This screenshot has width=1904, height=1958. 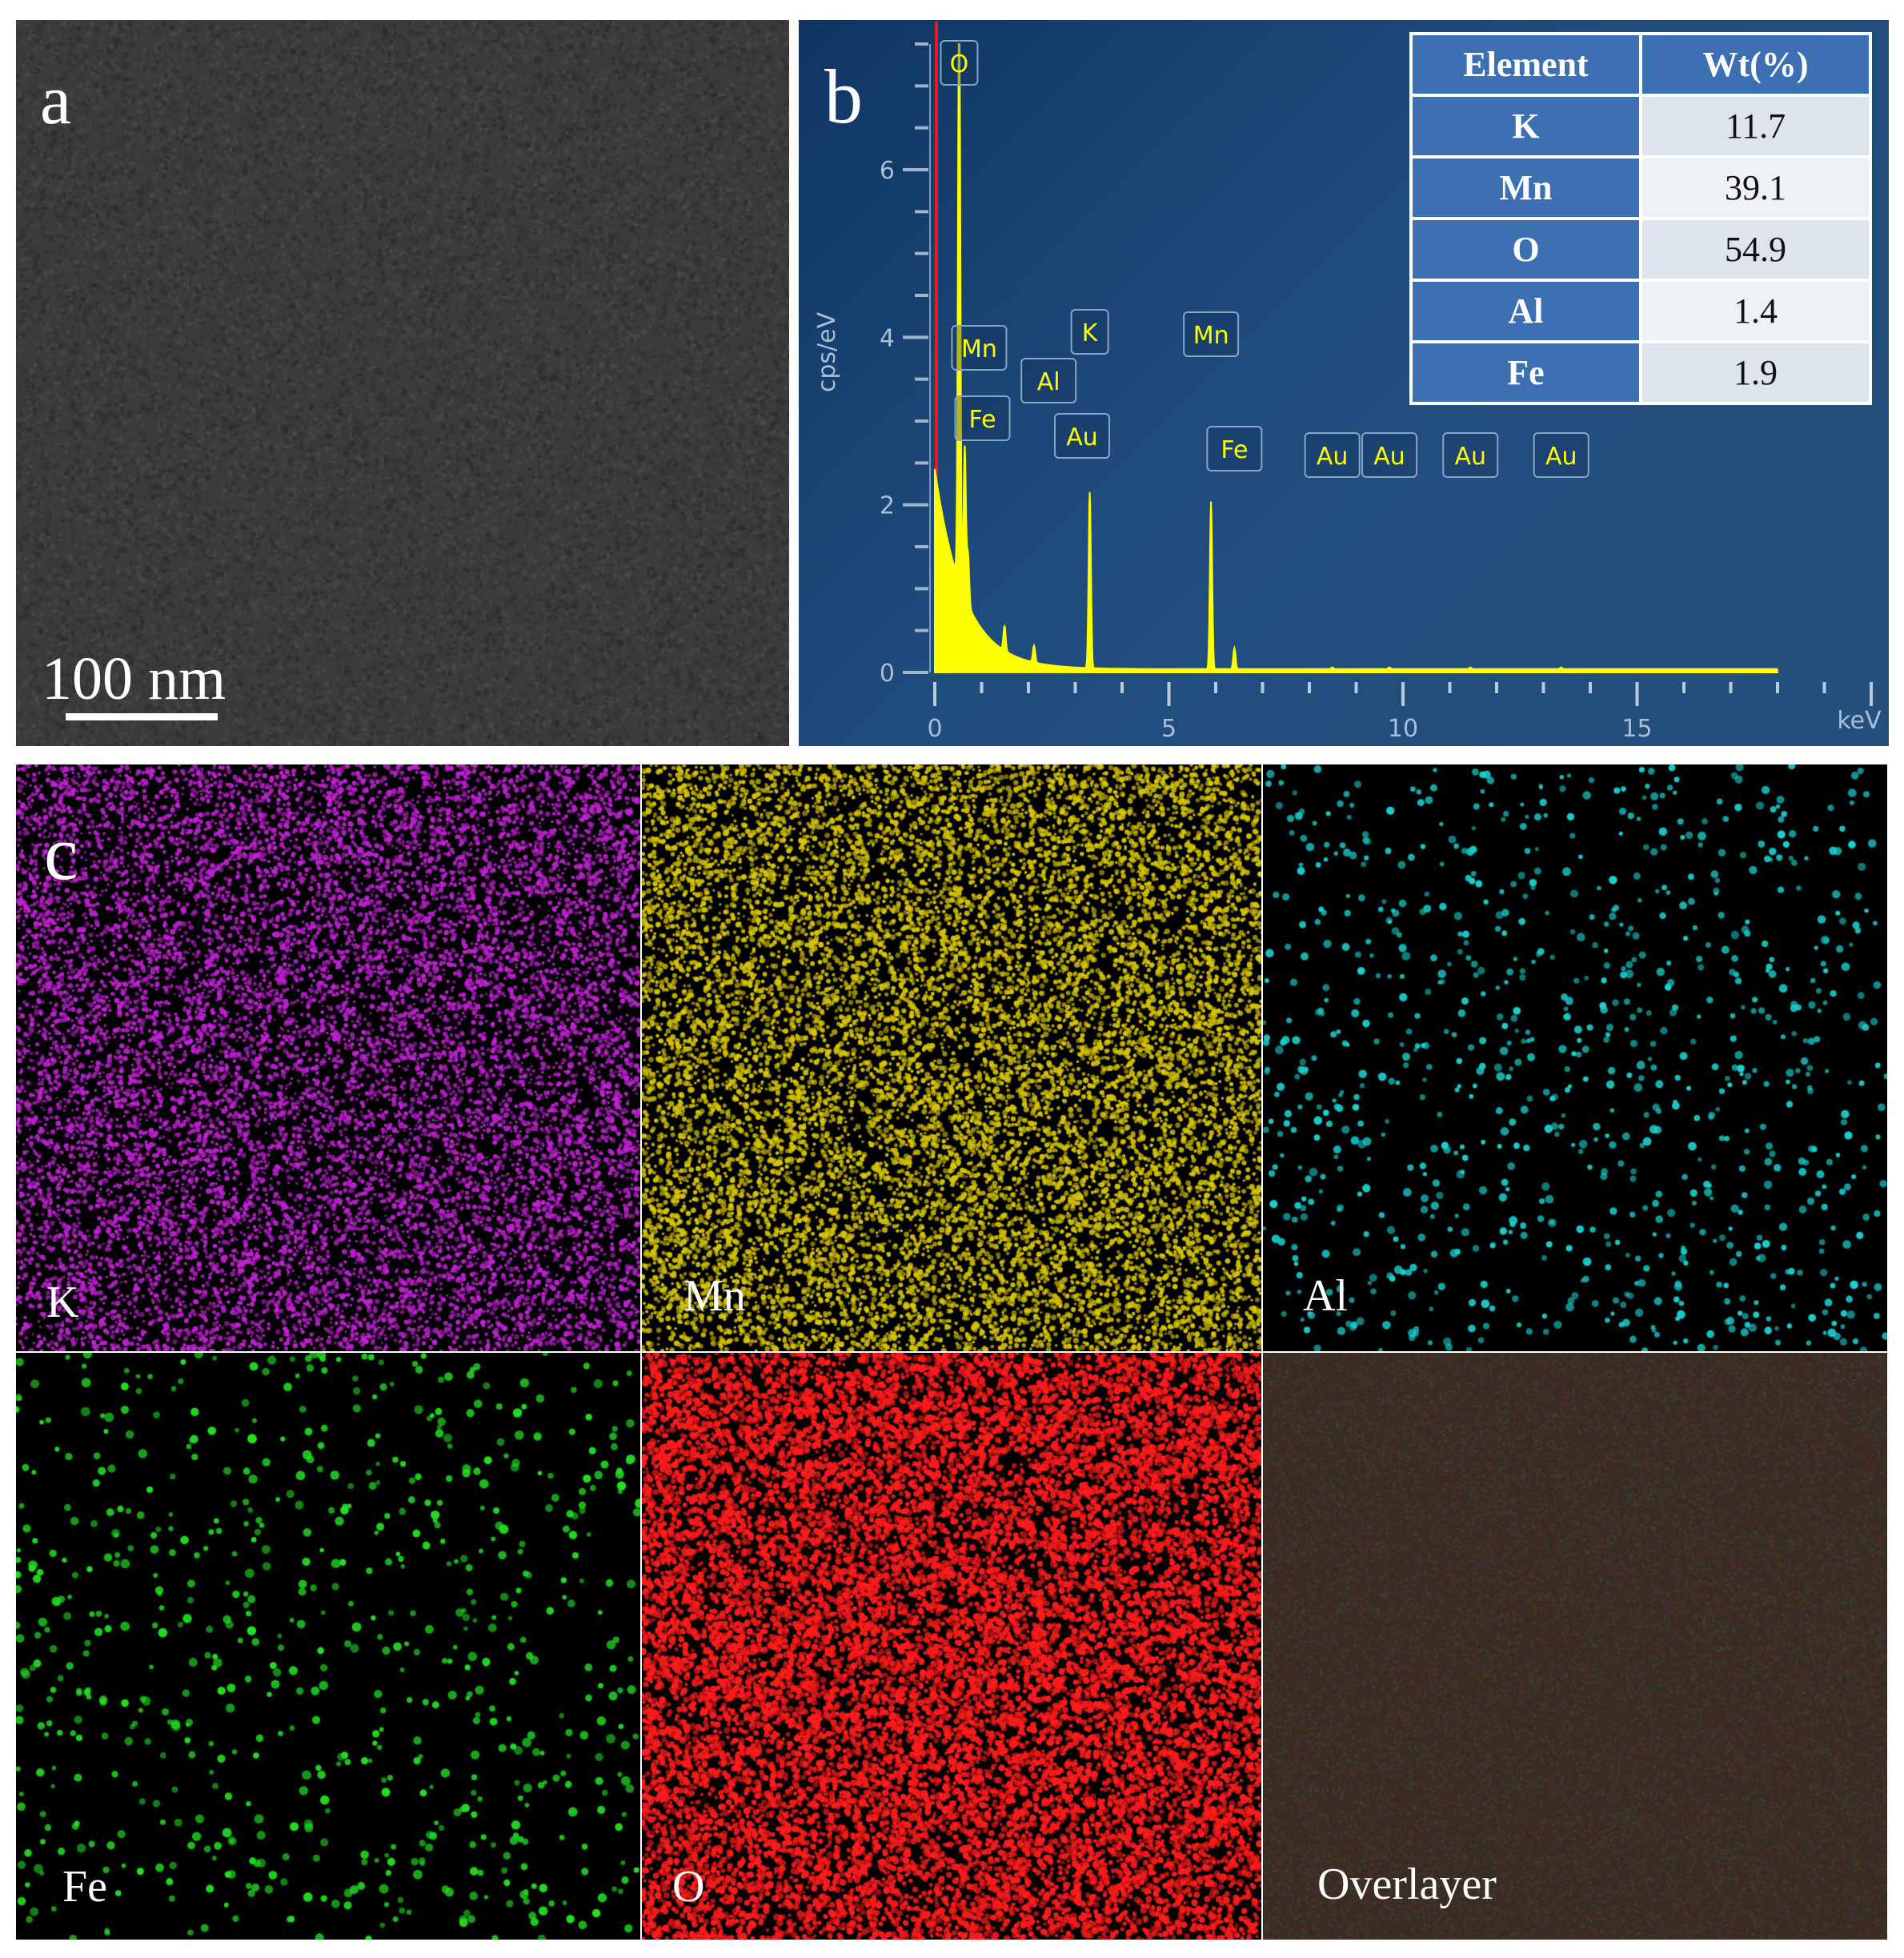 I want to click on wt-cell: 54.9, so click(x=1755, y=250).